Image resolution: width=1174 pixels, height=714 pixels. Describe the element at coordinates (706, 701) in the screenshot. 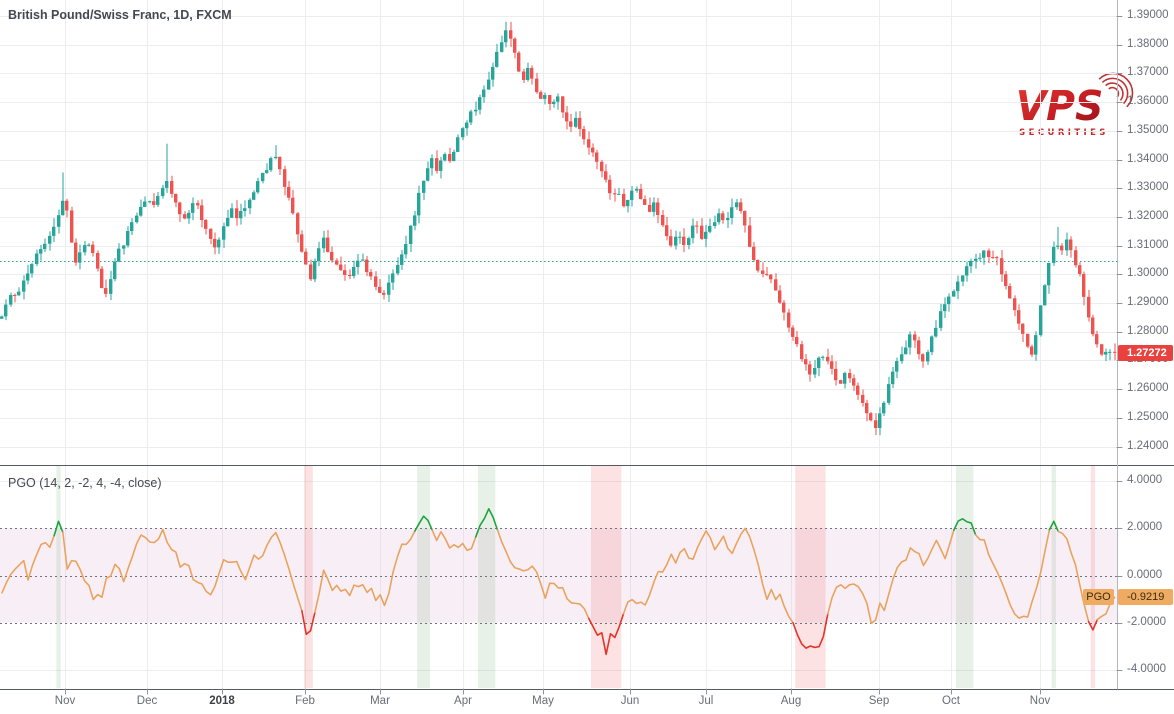

I see `time-axis-label: Jul` at that location.